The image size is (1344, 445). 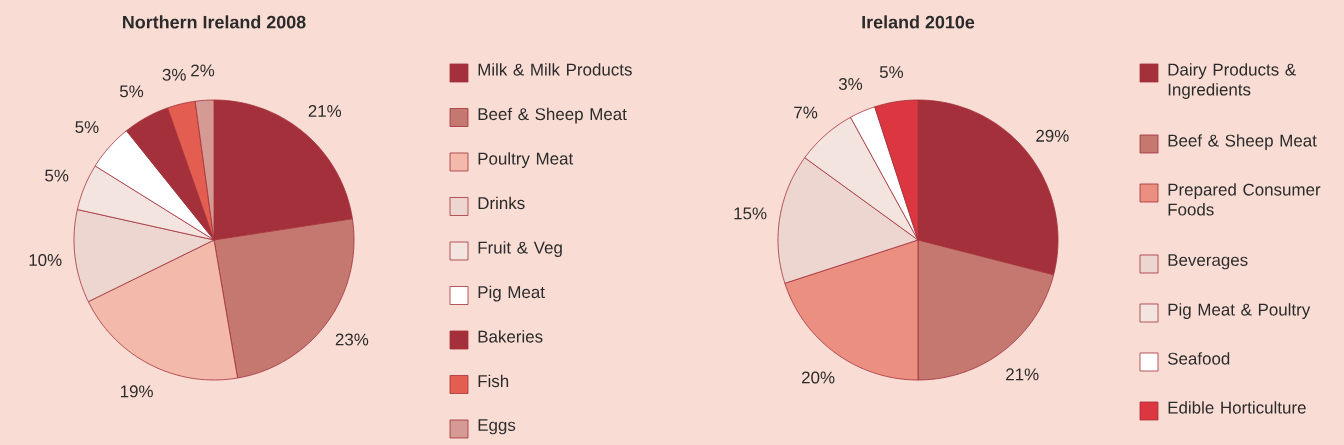 I want to click on legend-label: Edible Horticulture, so click(x=1237, y=407).